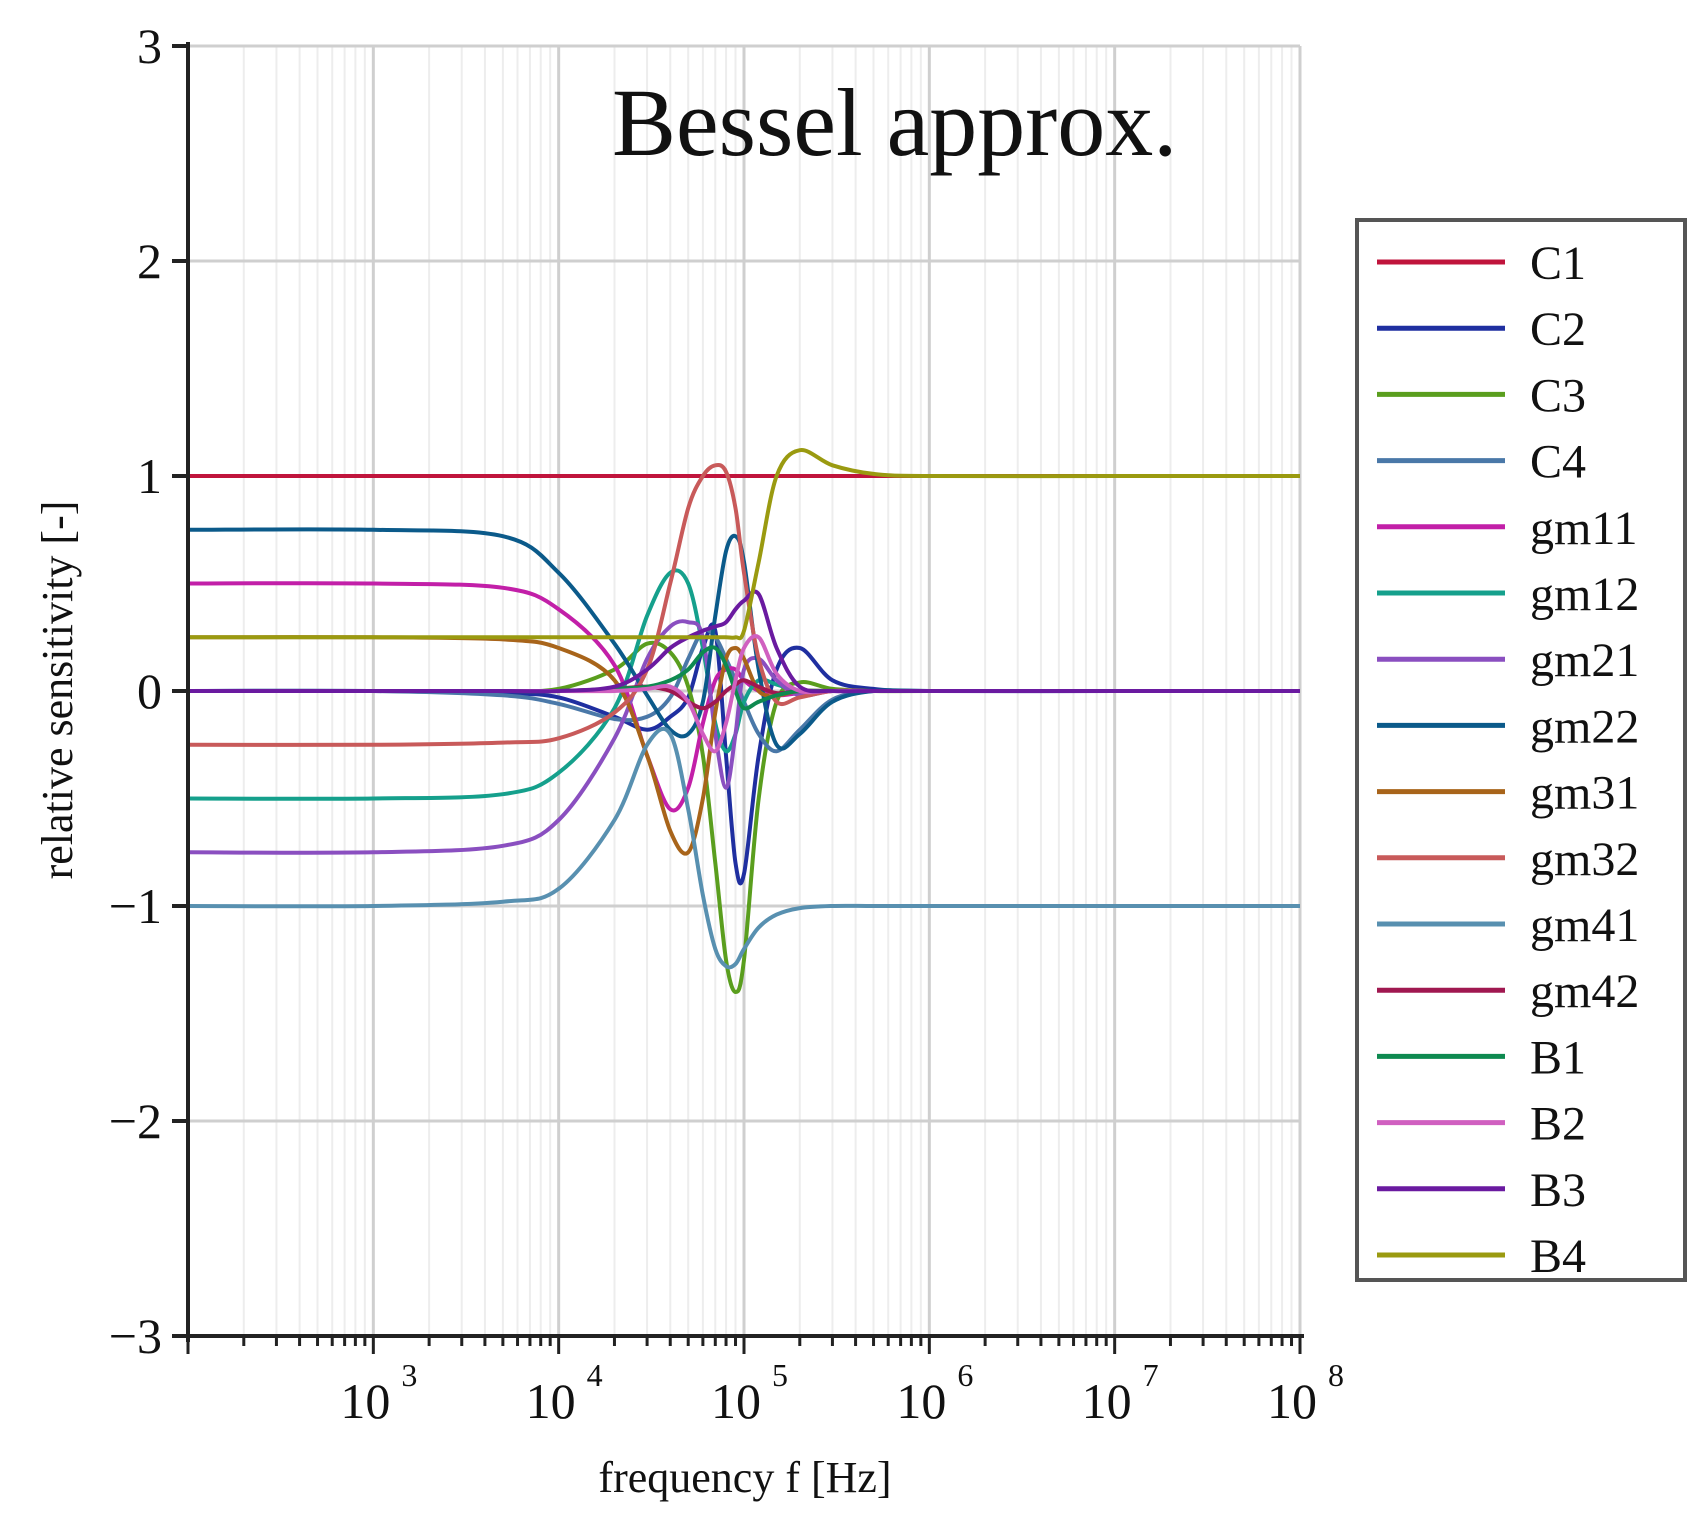 Image resolution: width=1699 pixels, height=1519 pixels. I want to click on series-line-gm41, so click(743, 848).